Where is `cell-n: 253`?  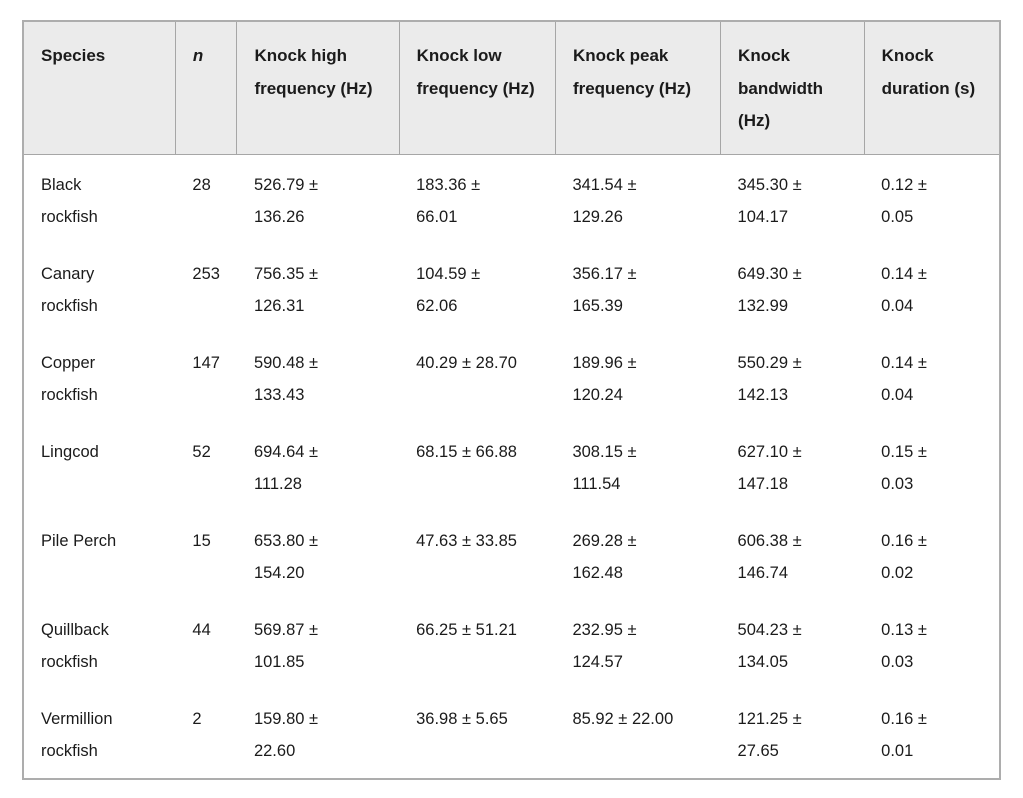
cell-n: 253 is located at coordinates (206, 273).